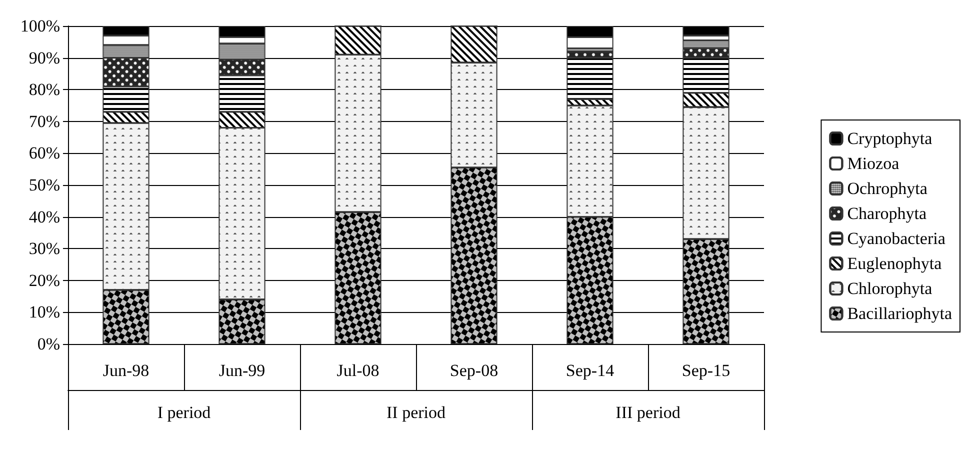 This screenshot has width=972, height=452. I want to click on y-tick-label: 50%, so click(44, 185).